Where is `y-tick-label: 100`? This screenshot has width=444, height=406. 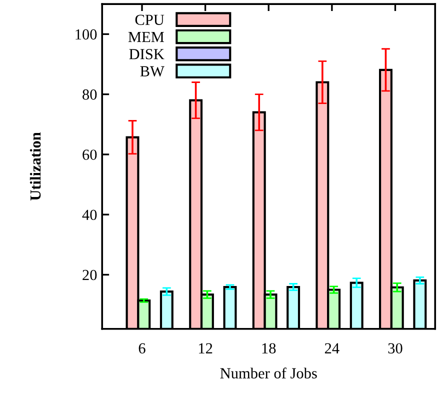
y-tick-label: 100 is located at coordinates (86, 34).